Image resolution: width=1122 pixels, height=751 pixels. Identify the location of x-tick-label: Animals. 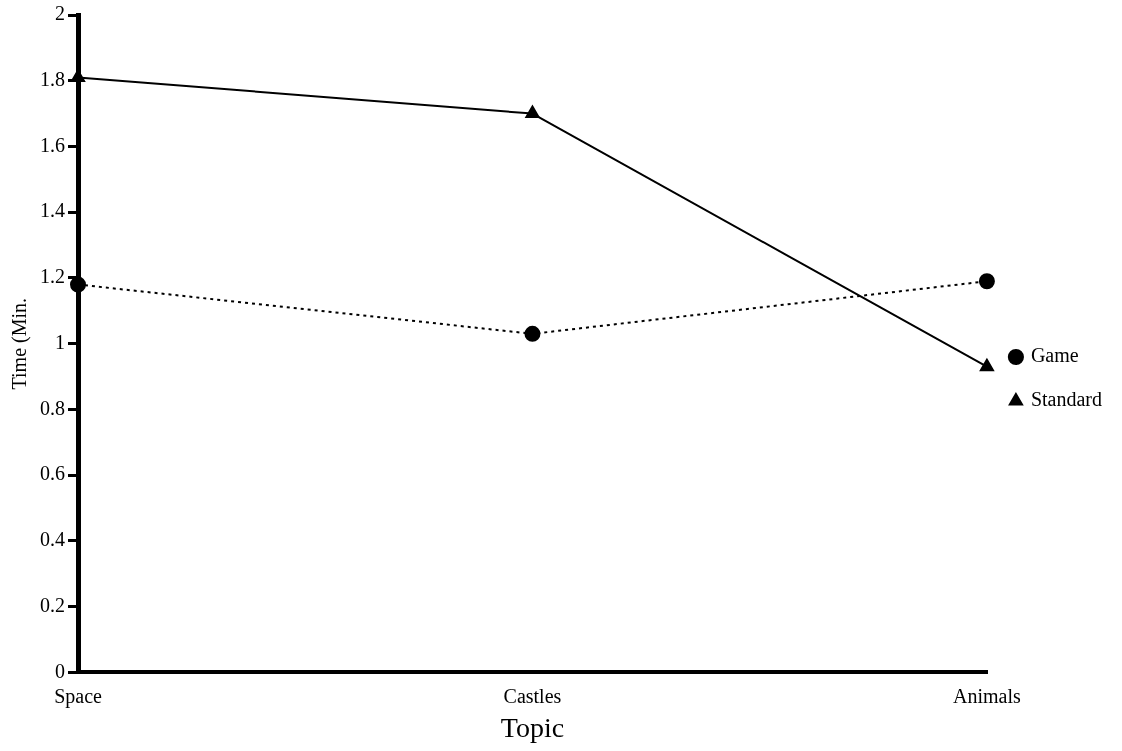
(987, 695).